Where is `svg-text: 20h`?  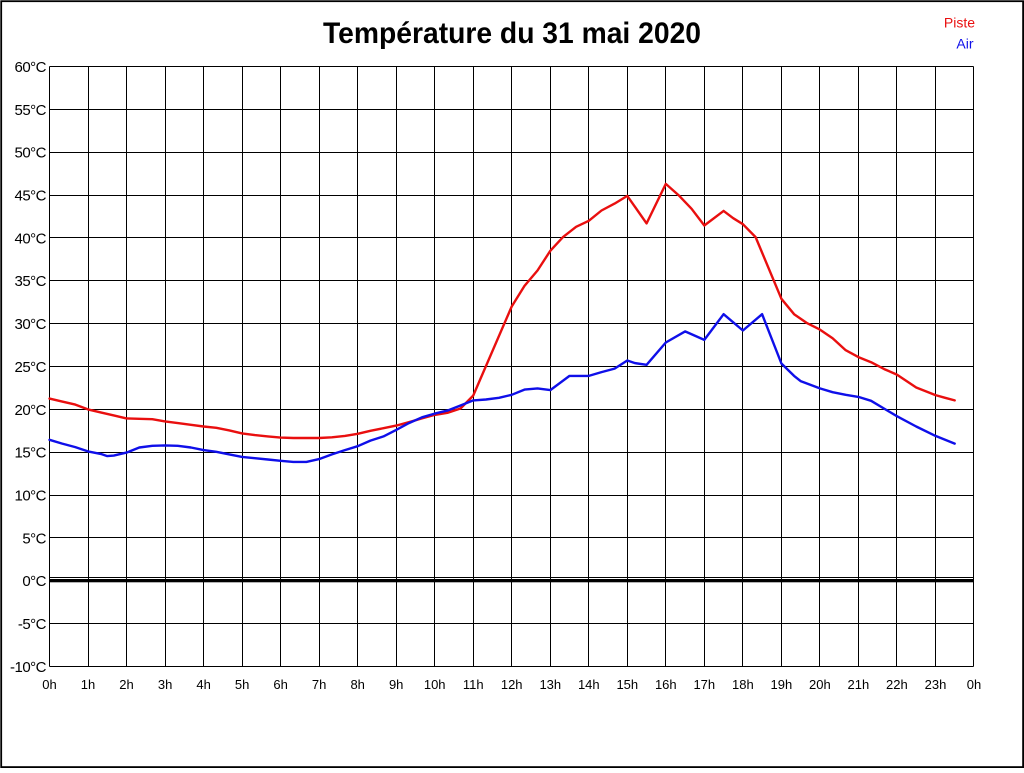
svg-text: 20h is located at coordinates (820, 684).